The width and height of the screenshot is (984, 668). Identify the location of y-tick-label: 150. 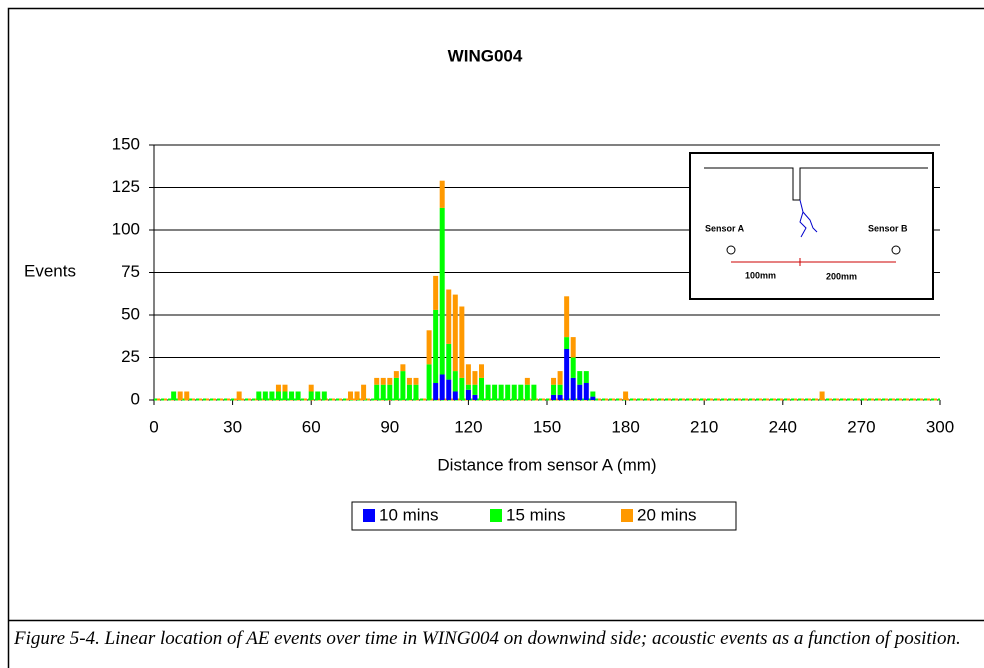
(126, 143).